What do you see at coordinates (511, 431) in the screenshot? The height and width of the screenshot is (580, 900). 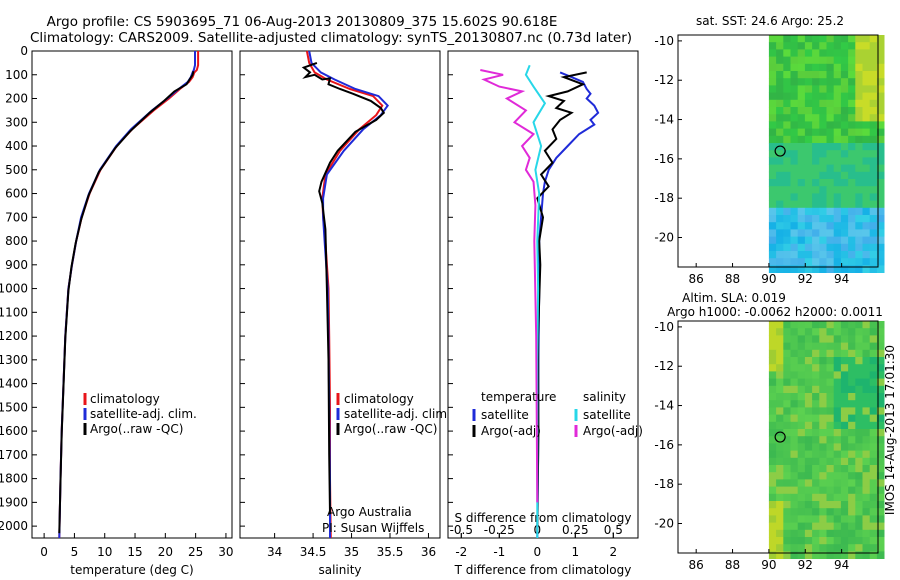 I see `legend-label: Argo(-adj)` at bounding box center [511, 431].